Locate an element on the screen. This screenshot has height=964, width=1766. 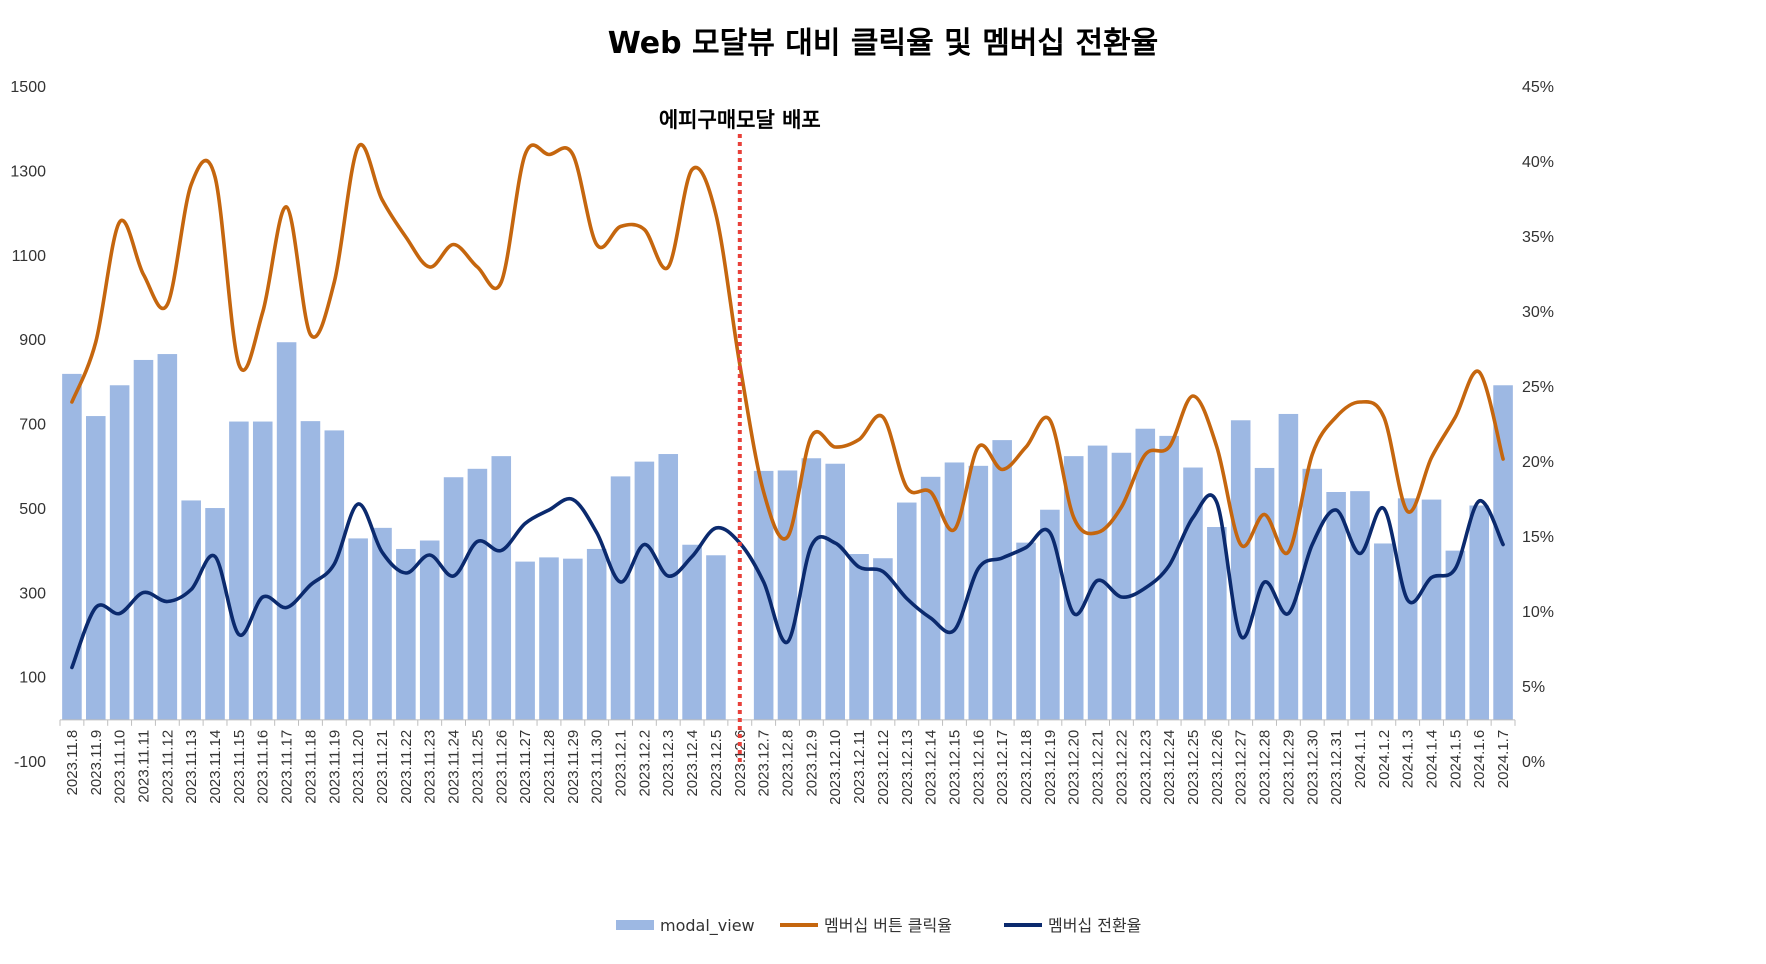
x-tick-label: 2023.11.14 is located at coordinates (215, 767).